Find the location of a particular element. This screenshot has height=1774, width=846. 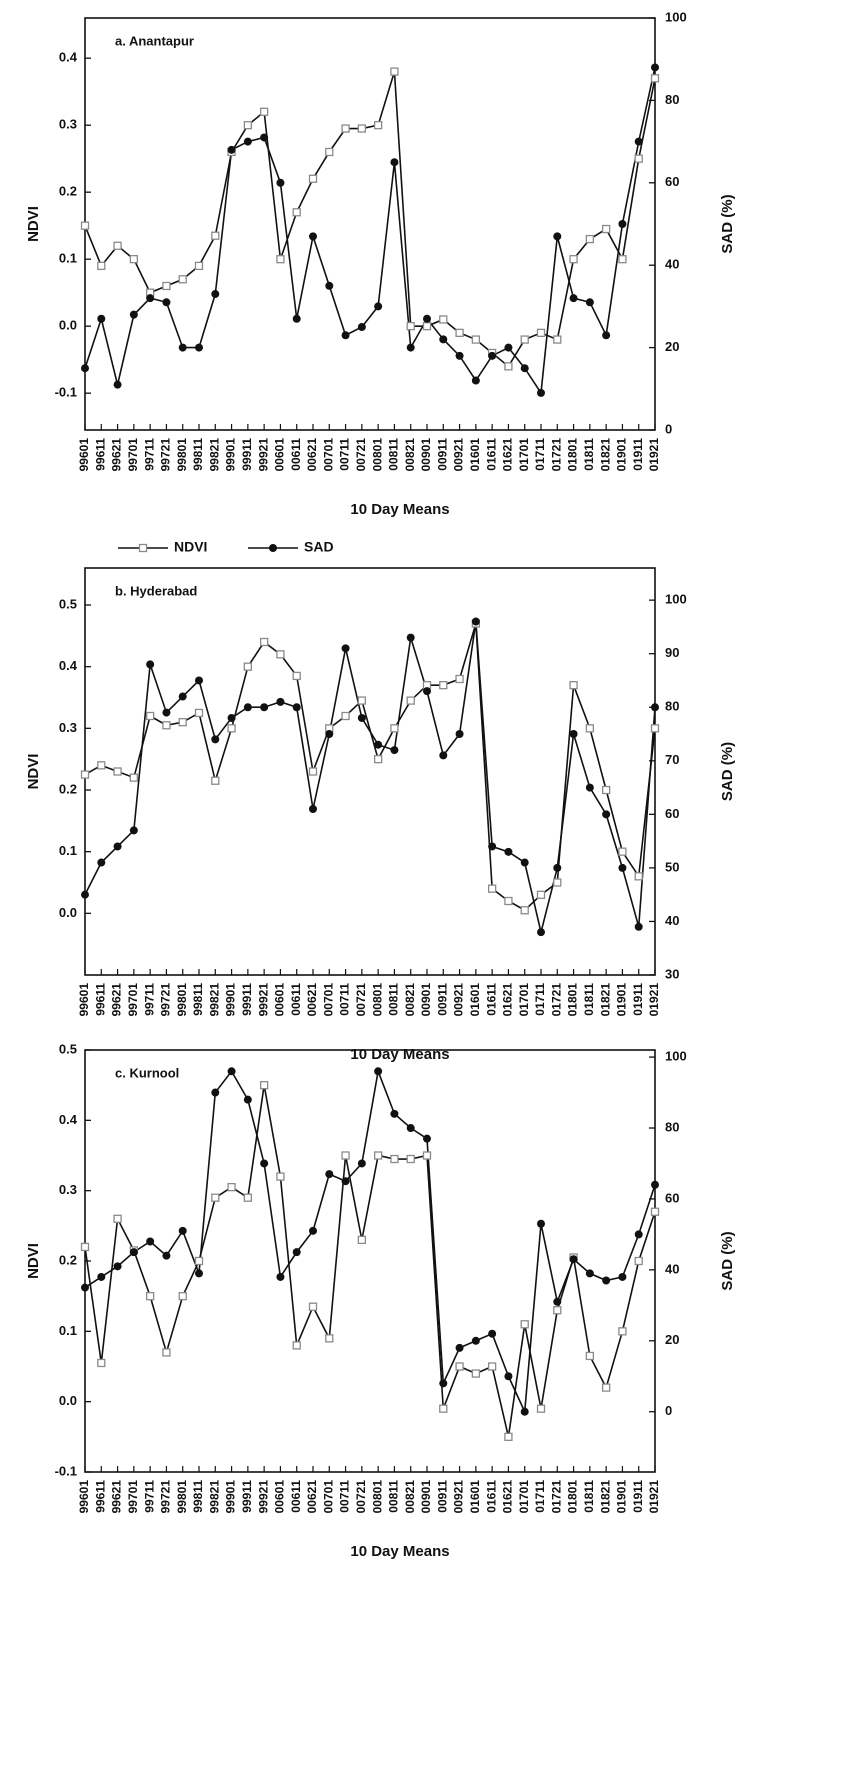

x-tick-label: 00721 is located at coordinates (361, 455).